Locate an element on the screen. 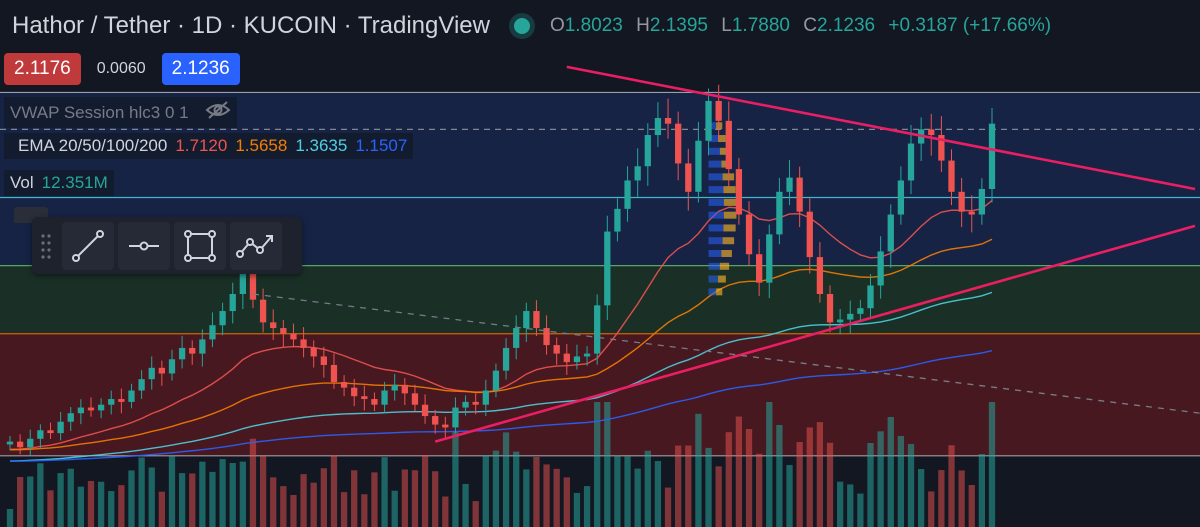  ema200-value: 1.1507 is located at coordinates (381, 145).